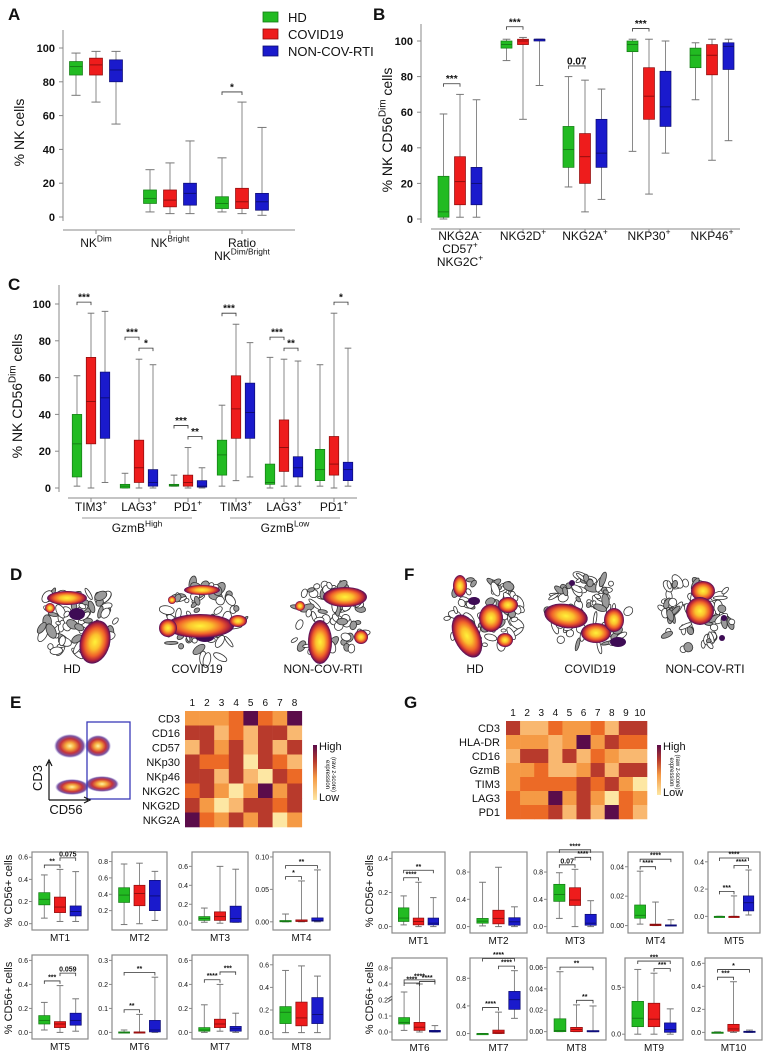 This screenshot has height=1053, width=764. Describe the element at coordinates (536, 1032) in the screenshot. I see `y-tick-label: 0.00` at that location.